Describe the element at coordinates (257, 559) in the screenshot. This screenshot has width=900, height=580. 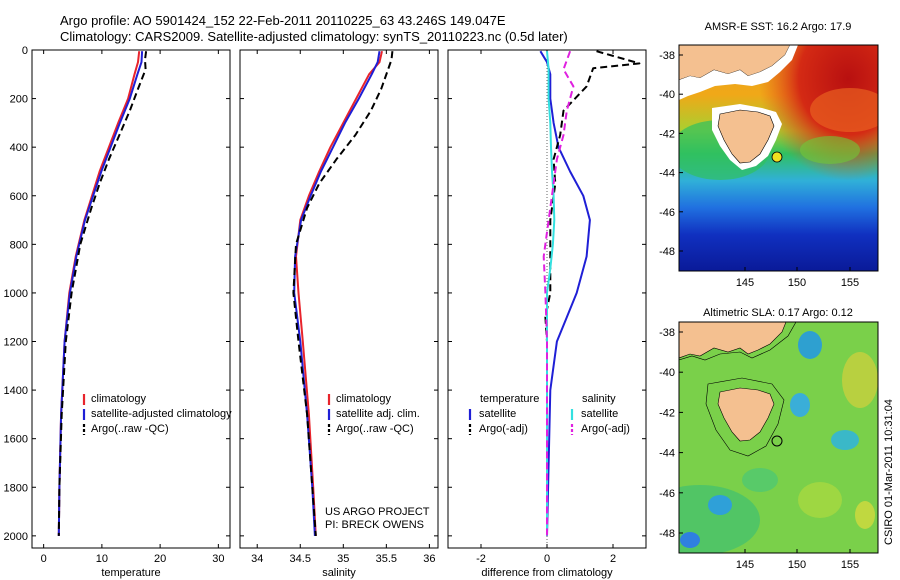
I see `salinity-x-tick-label: 34` at that location.